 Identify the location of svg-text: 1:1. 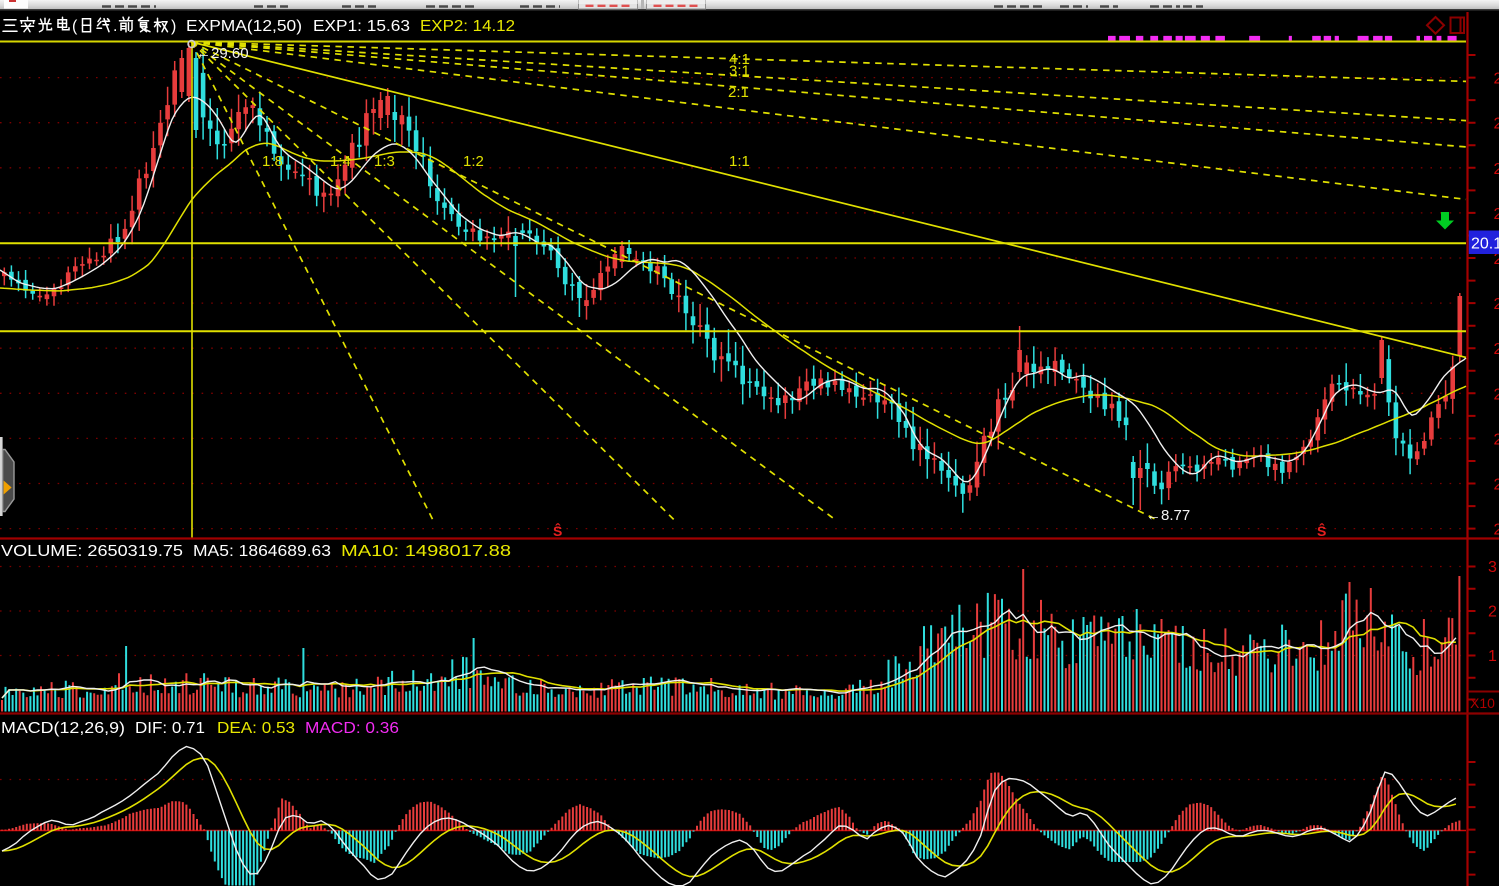
(739, 161).